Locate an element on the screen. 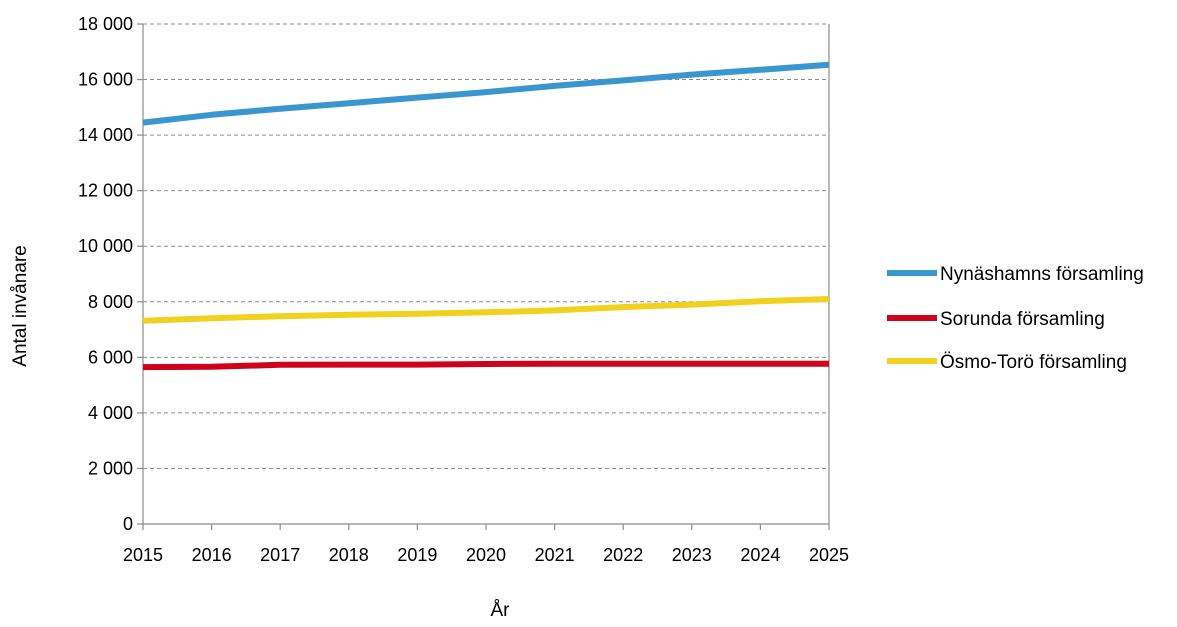  x-tick-label: 2024 is located at coordinates (760, 555).